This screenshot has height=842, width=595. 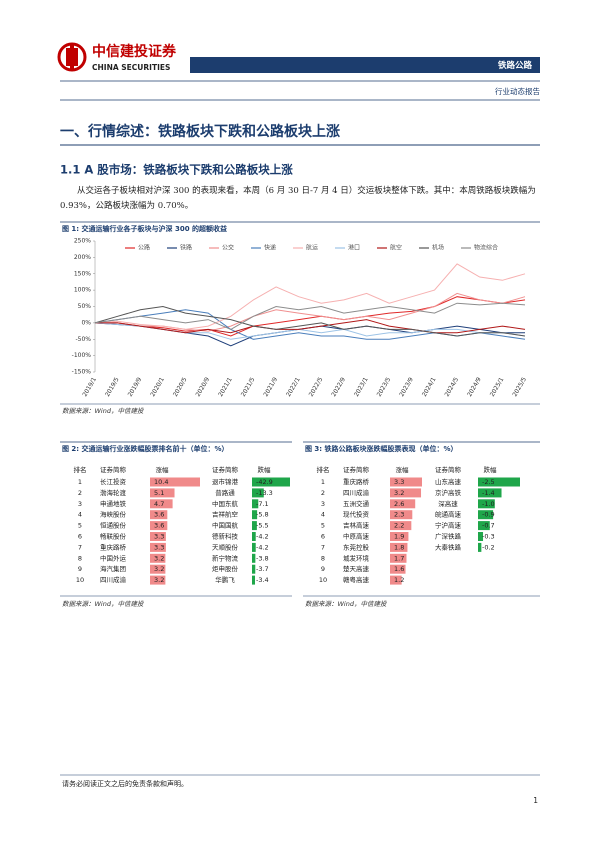 I want to click on legend-label: 航空, so click(x=396, y=248).